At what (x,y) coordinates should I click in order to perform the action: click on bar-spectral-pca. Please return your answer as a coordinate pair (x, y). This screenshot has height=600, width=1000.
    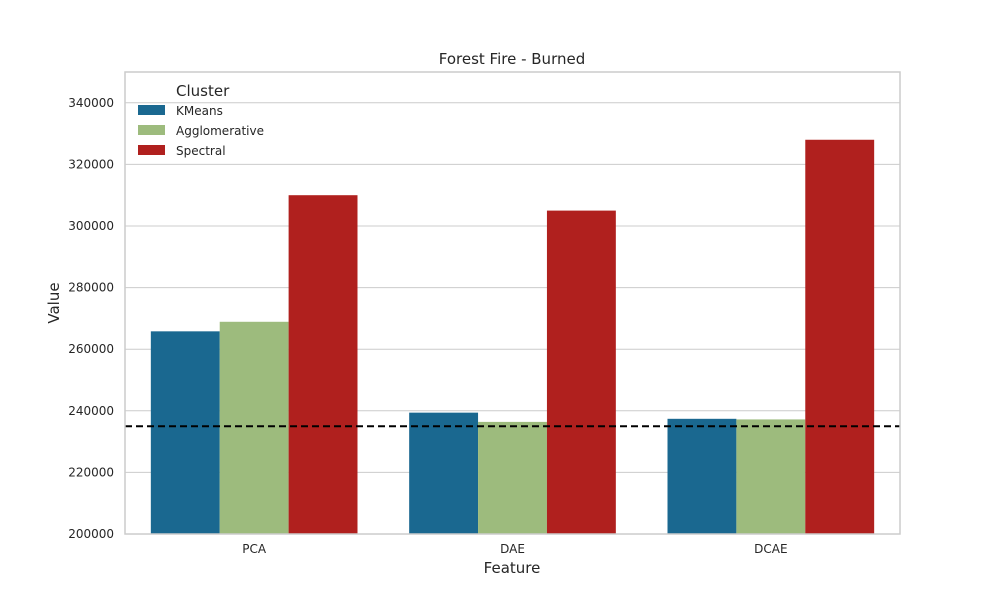
    Looking at the image, I should click on (323, 364).